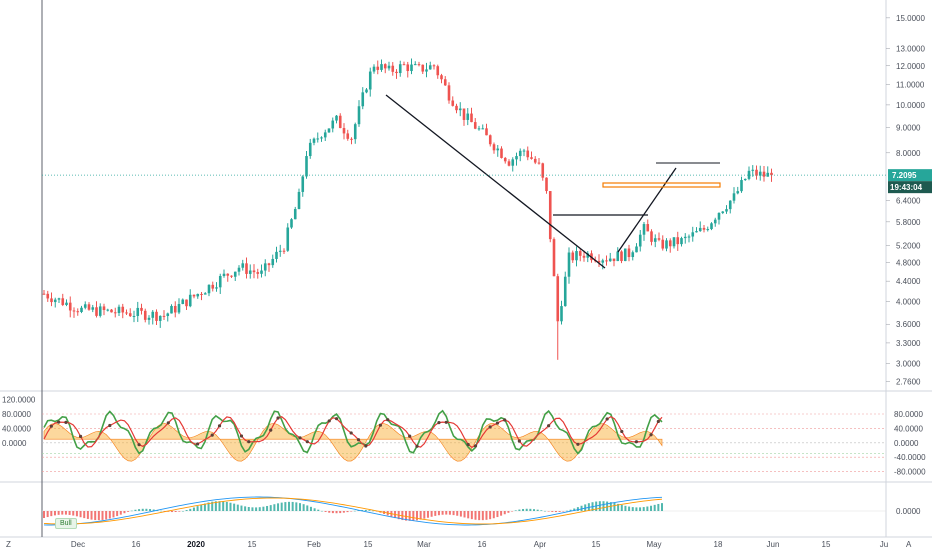  Describe the element at coordinates (8, 544) in the screenshot. I see `timezone-toggle: Z` at that location.